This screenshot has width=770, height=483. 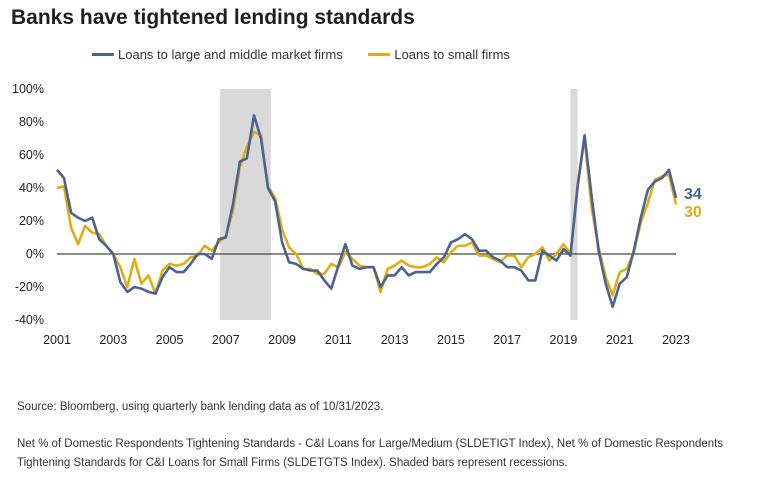 What do you see at coordinates (451, 340) in the screenshot?
I see `x-tick-label: 2015` at bounding box center [451, 340].